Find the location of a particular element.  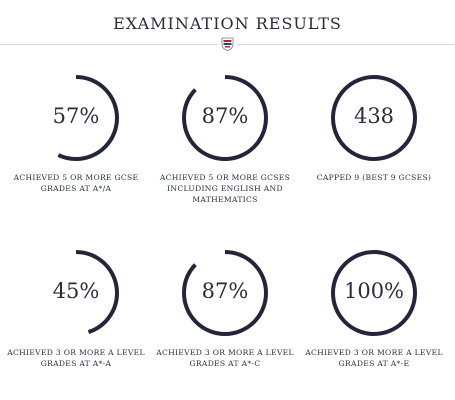

school-crest-icon is located at coordinates (227, 44).